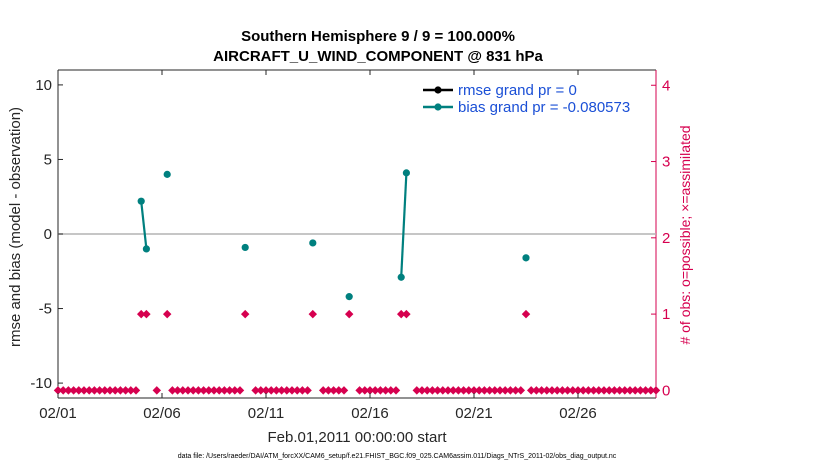 The width and height of the screenshot is (830, 470). I want to click on bias-series, so click(333, 235).